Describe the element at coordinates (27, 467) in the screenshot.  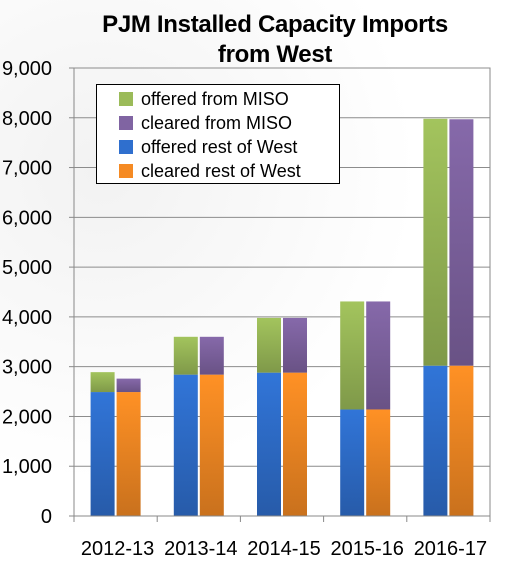
I see `y-tick-label: 1,000` at that location.